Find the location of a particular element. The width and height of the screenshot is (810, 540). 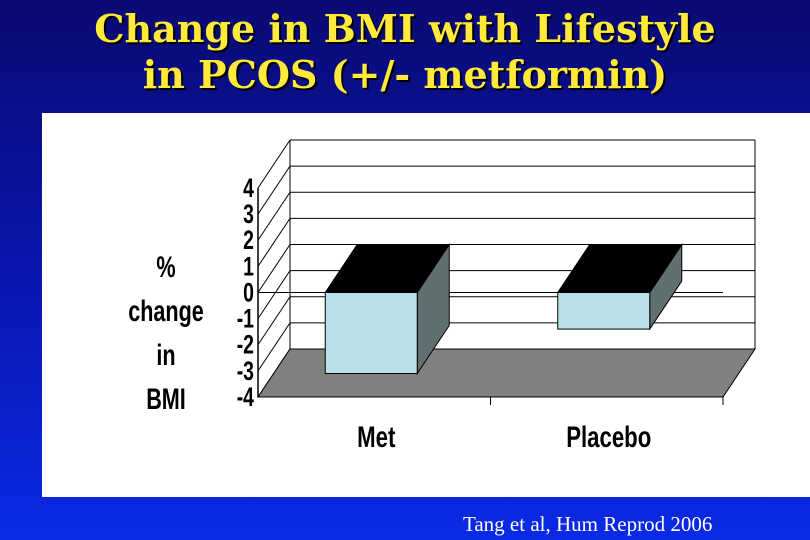

y-tick-label: 4 is located at coordinates (248, 188).